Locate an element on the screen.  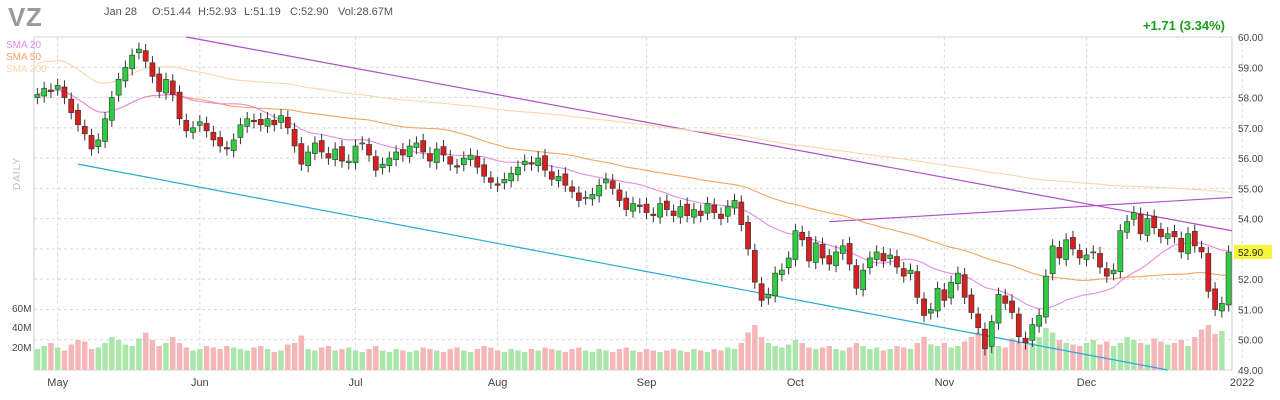
price-tick-label: 57.00 is located at coordinates (1250, 129).